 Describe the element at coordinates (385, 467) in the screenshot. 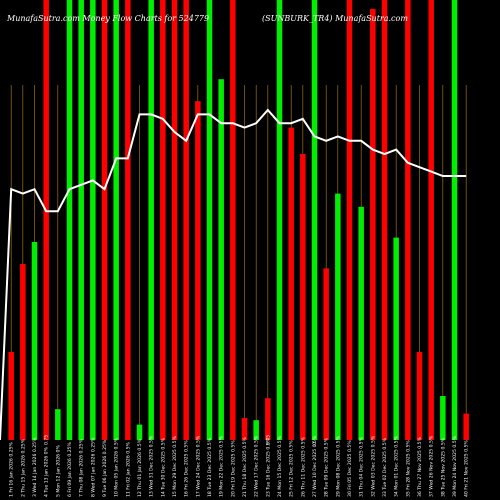

I see `x-tick-label: 33 Tue 02 Dec 2025 0.5%` at that location.